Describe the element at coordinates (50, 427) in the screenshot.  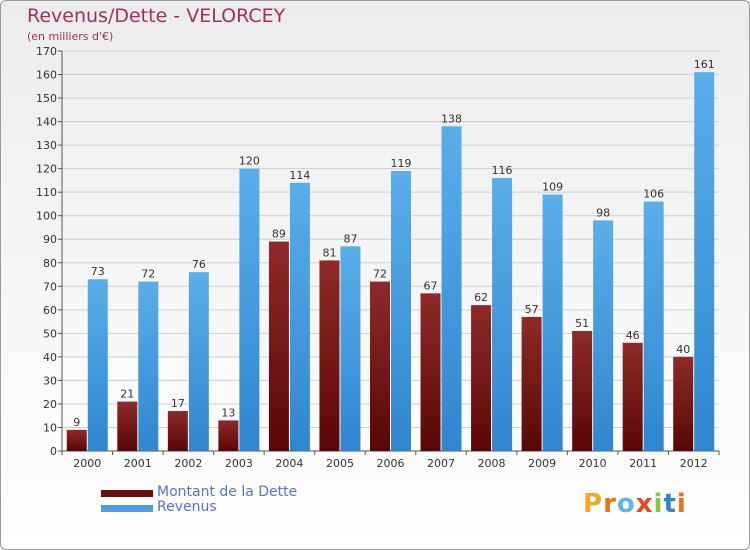
I see `y-tick-label: 10` at that location.